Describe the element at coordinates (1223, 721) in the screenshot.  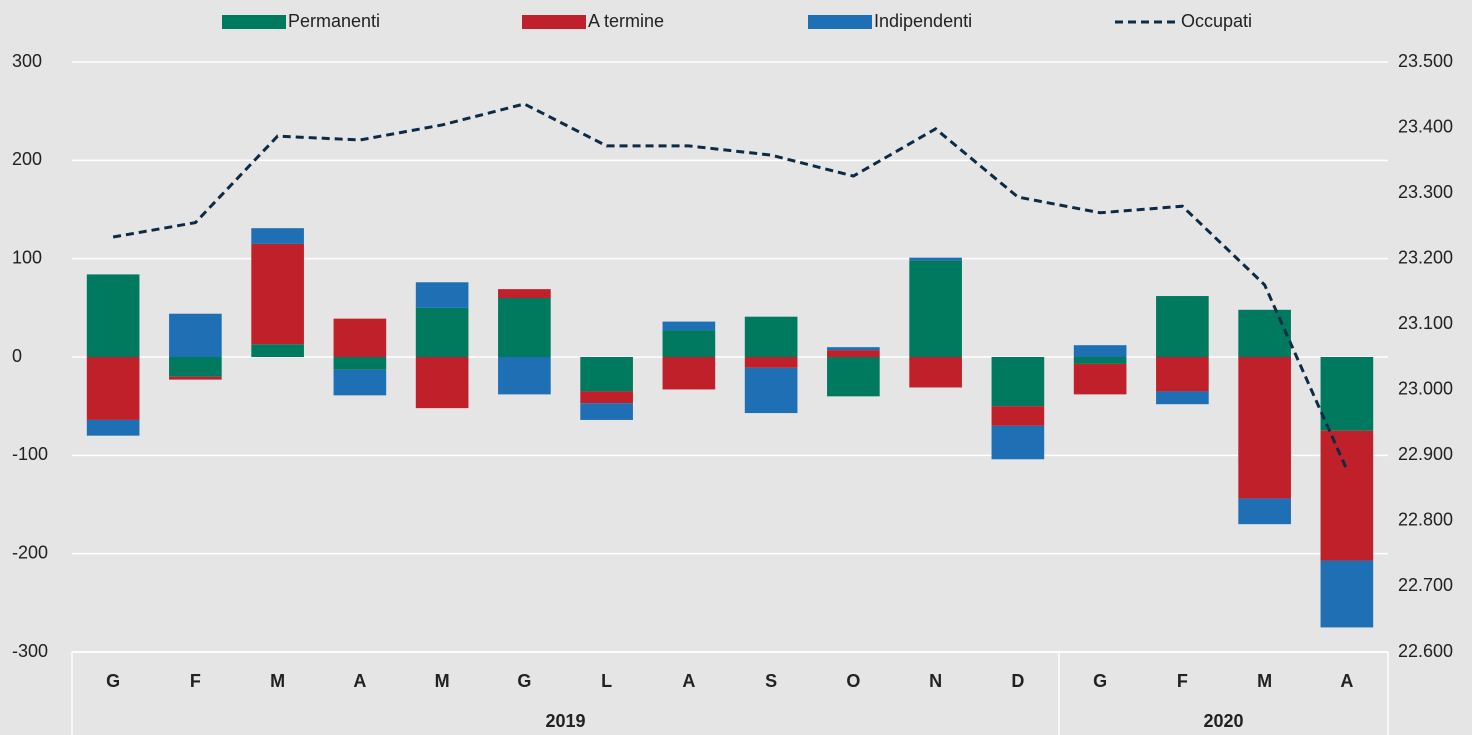
I see `x-group-label: 2020` at that location.